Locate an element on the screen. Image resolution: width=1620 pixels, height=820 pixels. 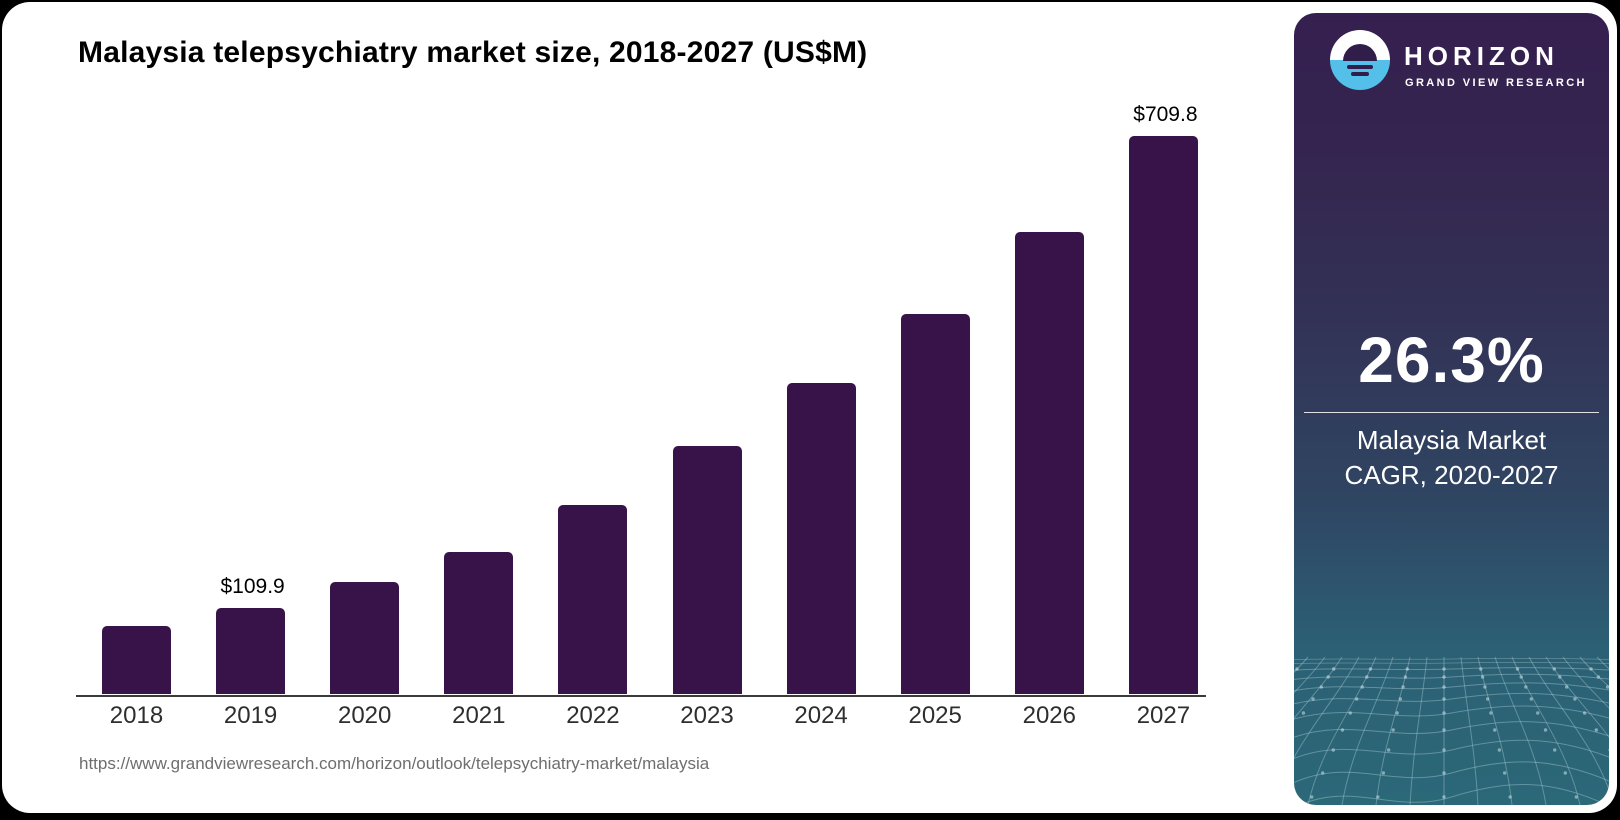
bar-value-label: $109.9 is located at coordinates (252, 586).